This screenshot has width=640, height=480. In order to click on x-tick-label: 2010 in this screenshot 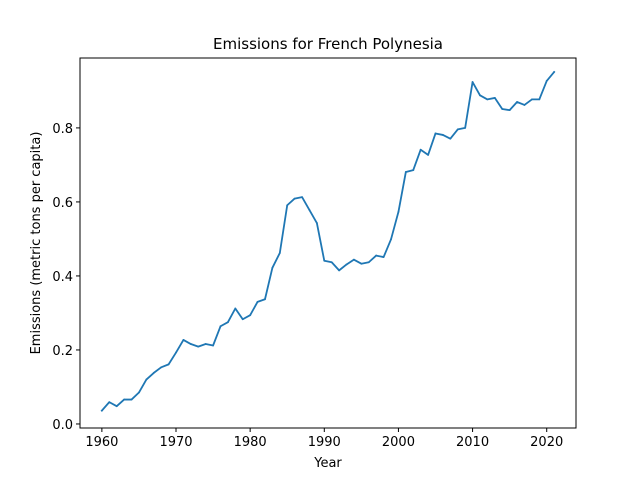, I will do `click(472, 442)`.